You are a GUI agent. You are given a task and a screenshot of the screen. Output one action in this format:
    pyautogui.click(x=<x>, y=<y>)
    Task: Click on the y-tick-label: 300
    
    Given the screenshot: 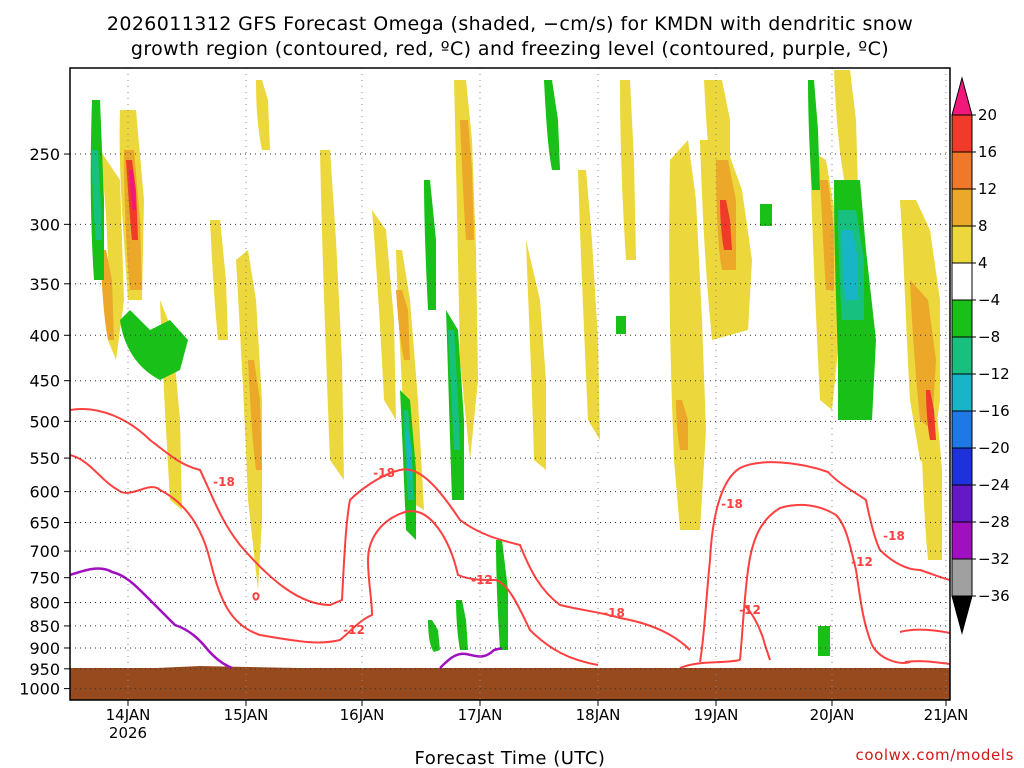 What is the action you would take?
    pyautogui.click(x=44, y=224)
    